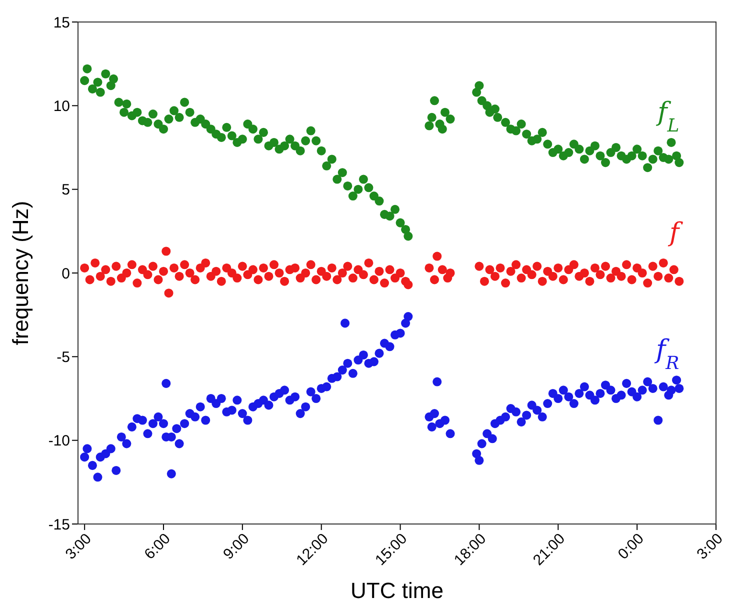 This screenshot has width=736, height=612. Describe the element at coordinates (63, 357) in the screenshot. I see `y-tick-label: -5` at that location.